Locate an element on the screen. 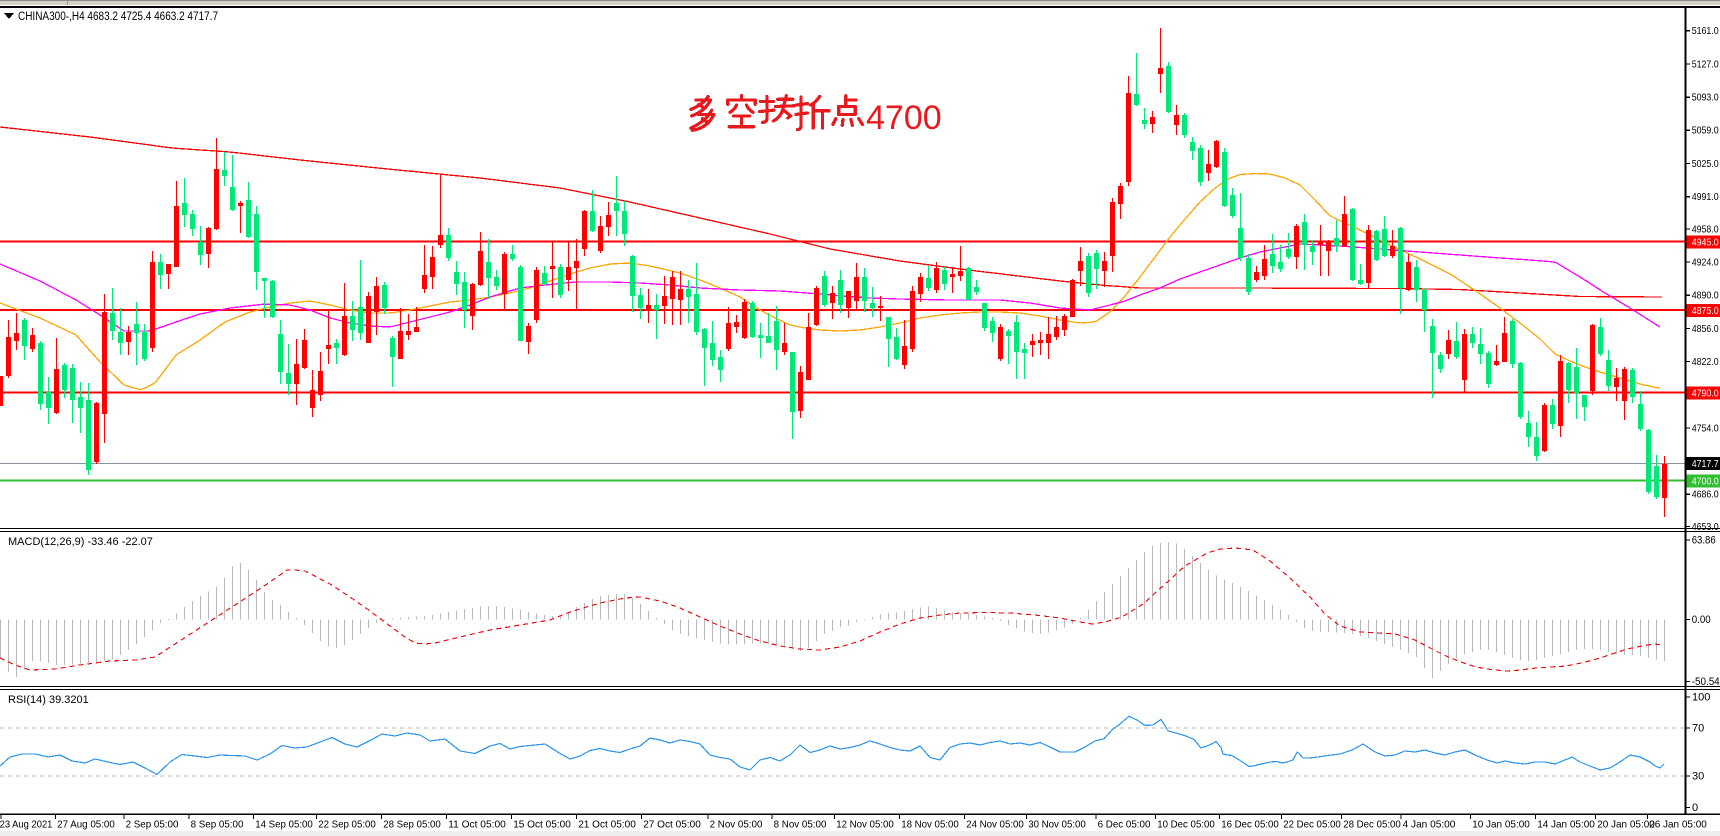  svg-text: 4686.0 is located at coordinates (1705, 495).